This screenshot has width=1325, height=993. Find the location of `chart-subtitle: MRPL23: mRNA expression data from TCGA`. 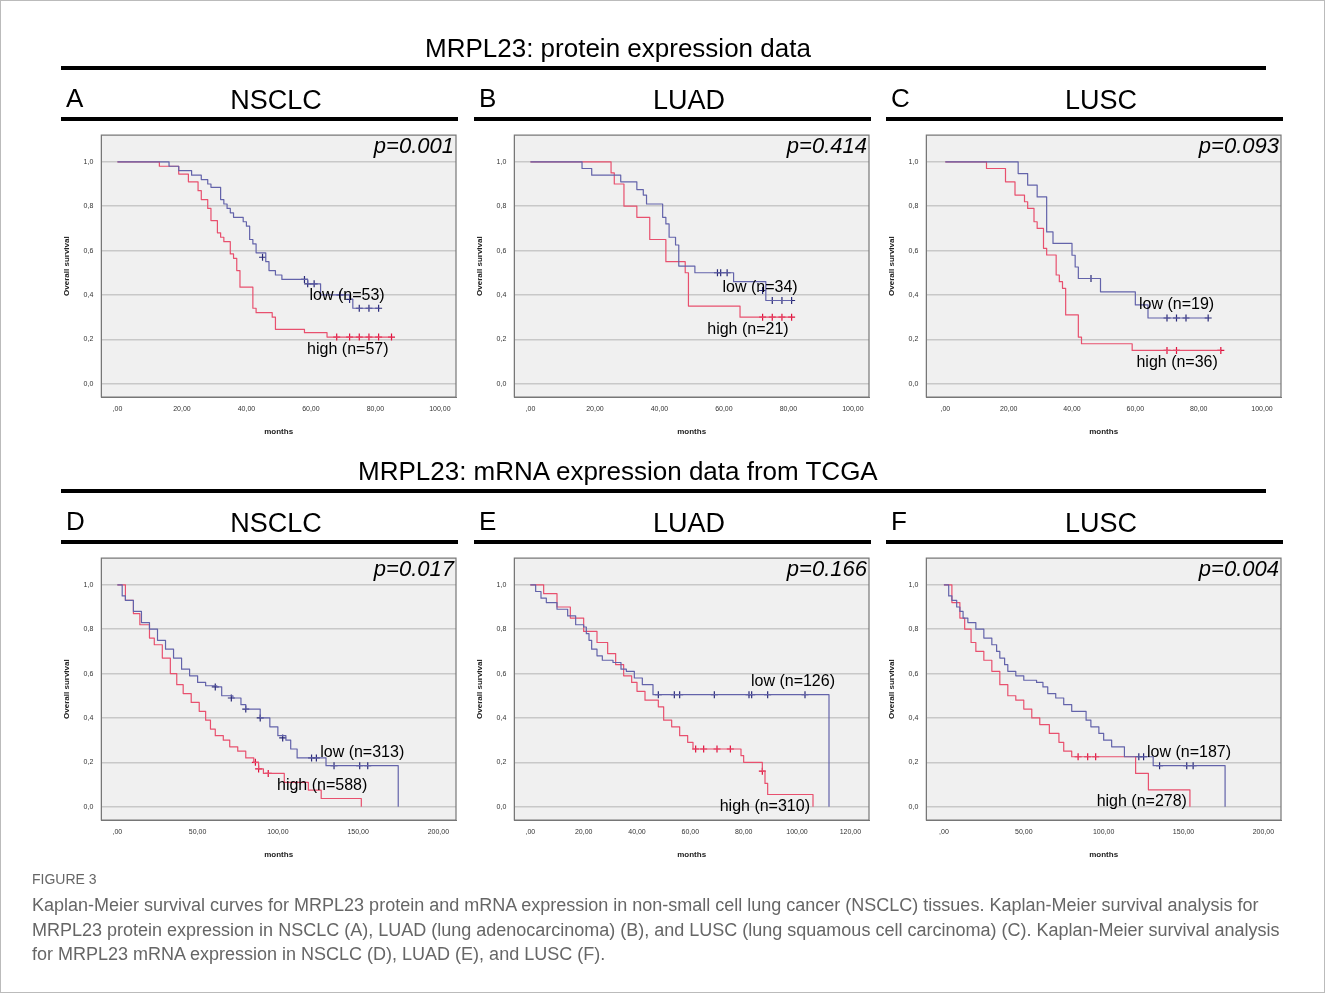

chart-subtitle: MRPL23: mRNA expression data from TCGA is located at coordinates (618, 471).